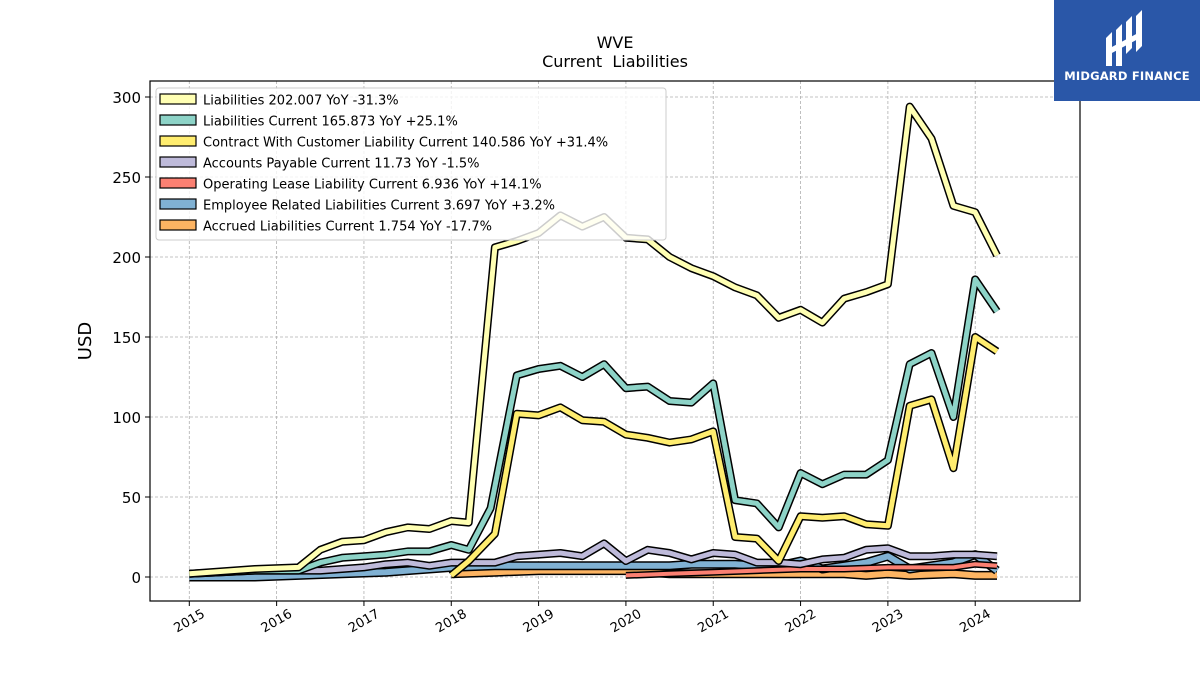  Describe the element at coordinates (888, 622) in the screenshot. I see `x-tick-label: 2023` at that location.